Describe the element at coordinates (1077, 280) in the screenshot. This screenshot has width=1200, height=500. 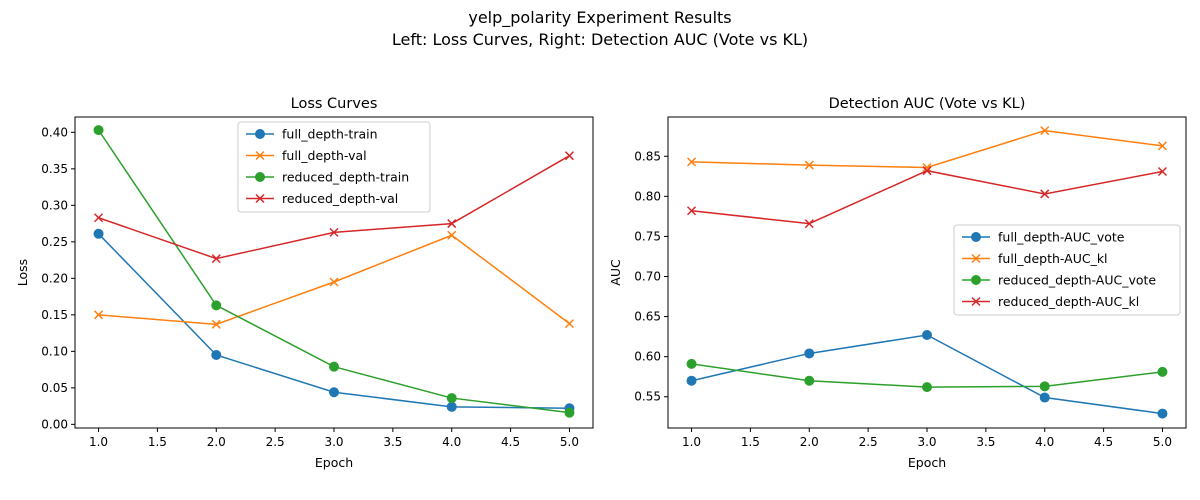
I see `legend-label: reduced_depth-AUC_vote` at that location.